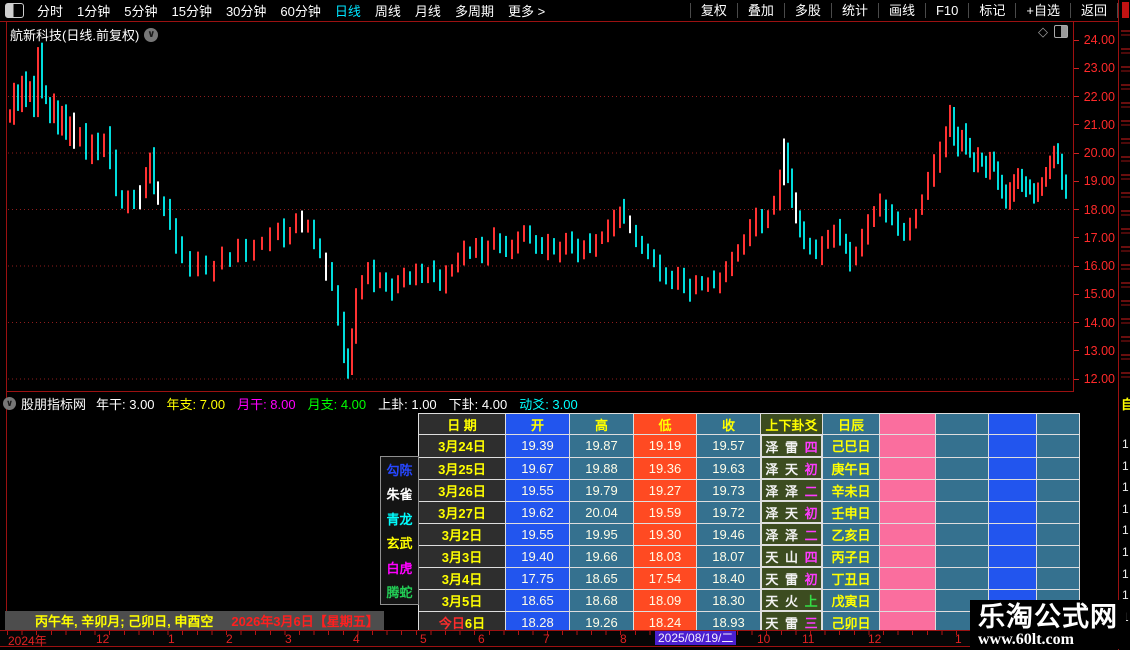 This screenshot has width=1130, height=650. Describe the element at coordinates (537, 534) in the screenshot. I see `cell-open: 19.55` at that location.